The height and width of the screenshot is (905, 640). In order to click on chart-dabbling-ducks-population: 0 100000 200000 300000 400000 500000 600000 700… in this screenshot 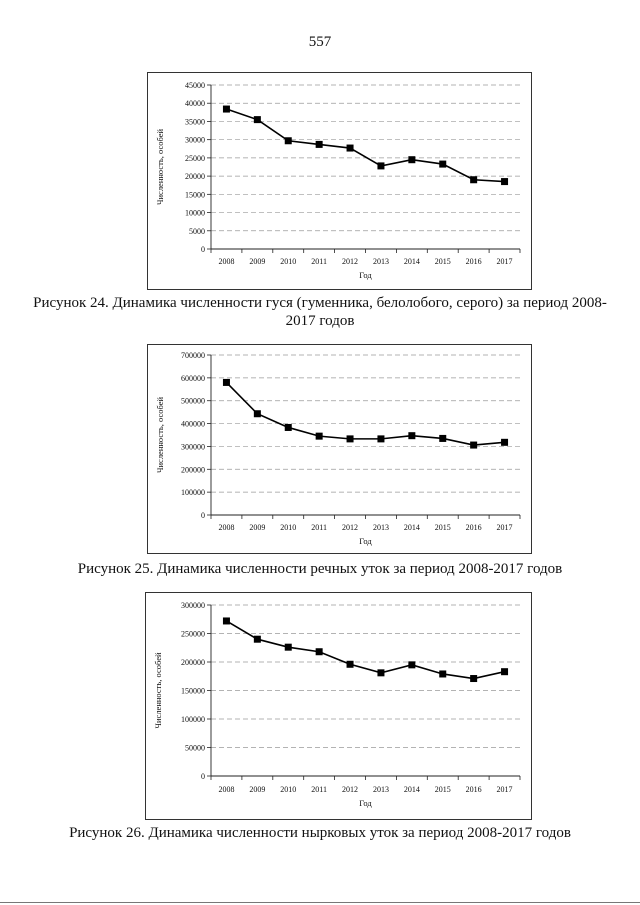, I will do `click(339, 449)`.